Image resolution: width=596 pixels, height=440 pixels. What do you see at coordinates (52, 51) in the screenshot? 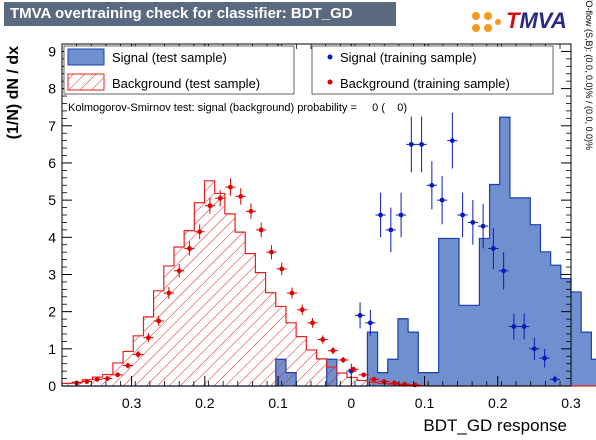
I see `y-tick-label: 9` at bounding box center [52, 51].